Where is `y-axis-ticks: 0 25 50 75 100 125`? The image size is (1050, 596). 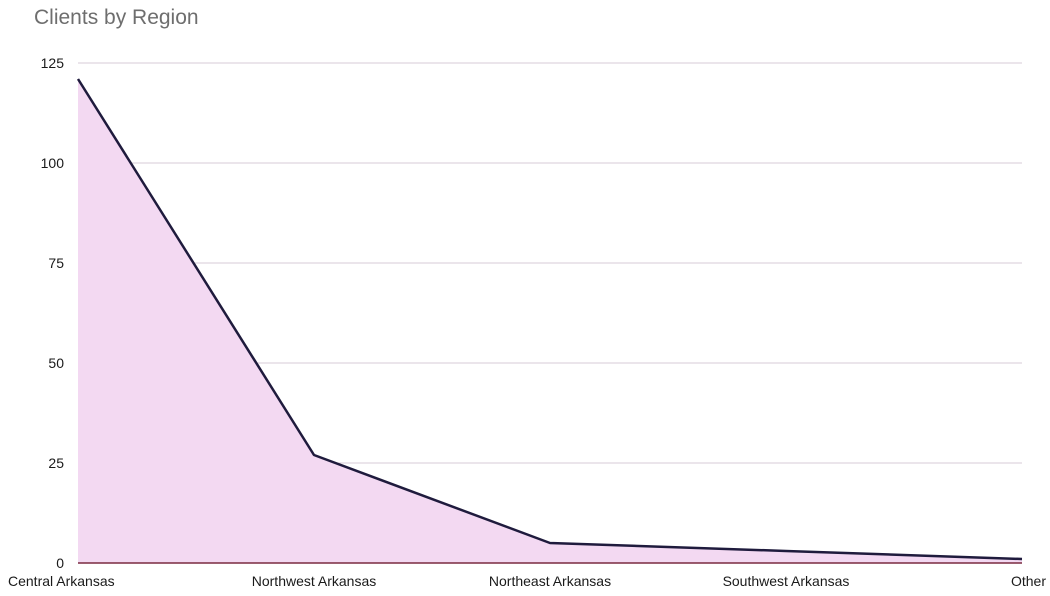 y-axis-ticks: 0 25 50 75 100 125 is located at coordinates (53, 313).